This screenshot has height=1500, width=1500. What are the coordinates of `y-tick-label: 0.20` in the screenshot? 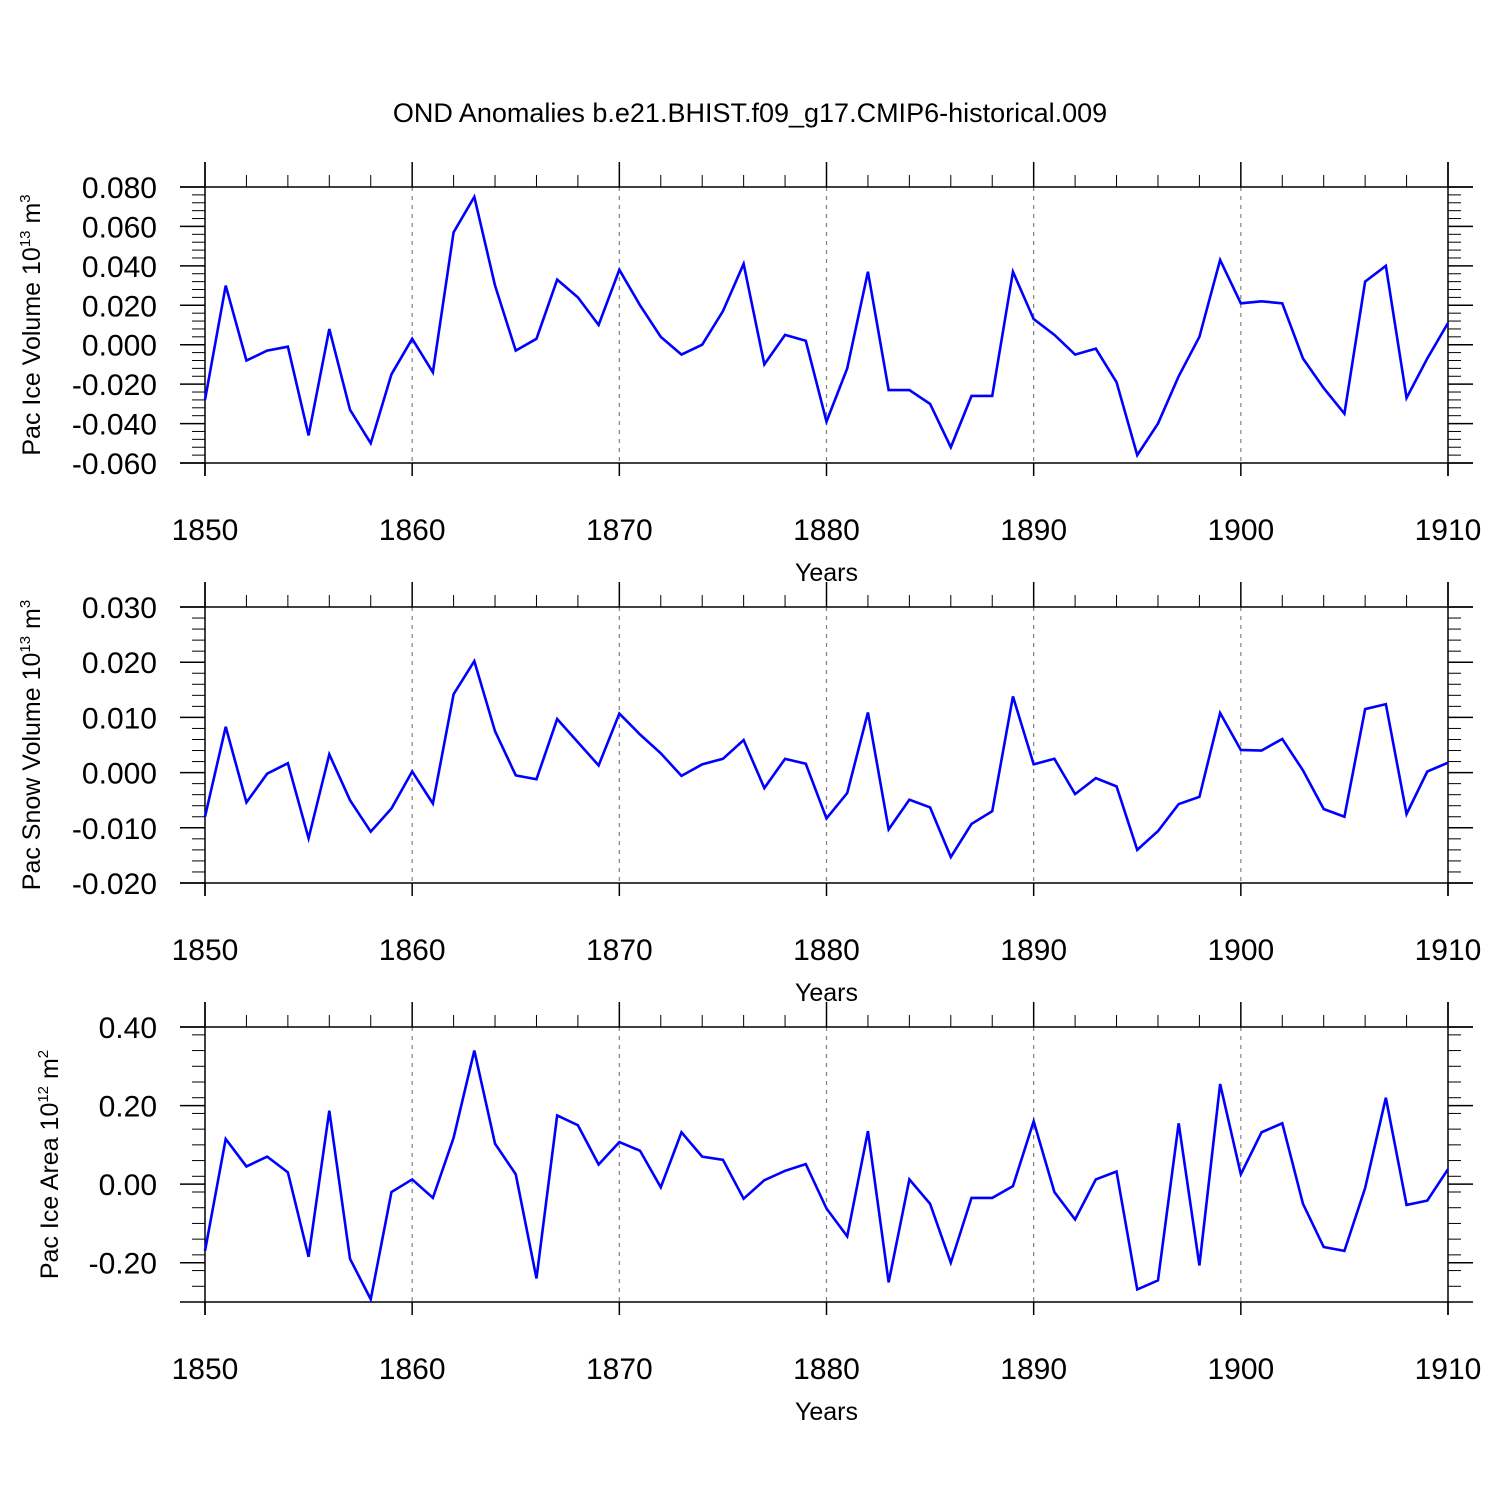 It's located at (128, 1107).